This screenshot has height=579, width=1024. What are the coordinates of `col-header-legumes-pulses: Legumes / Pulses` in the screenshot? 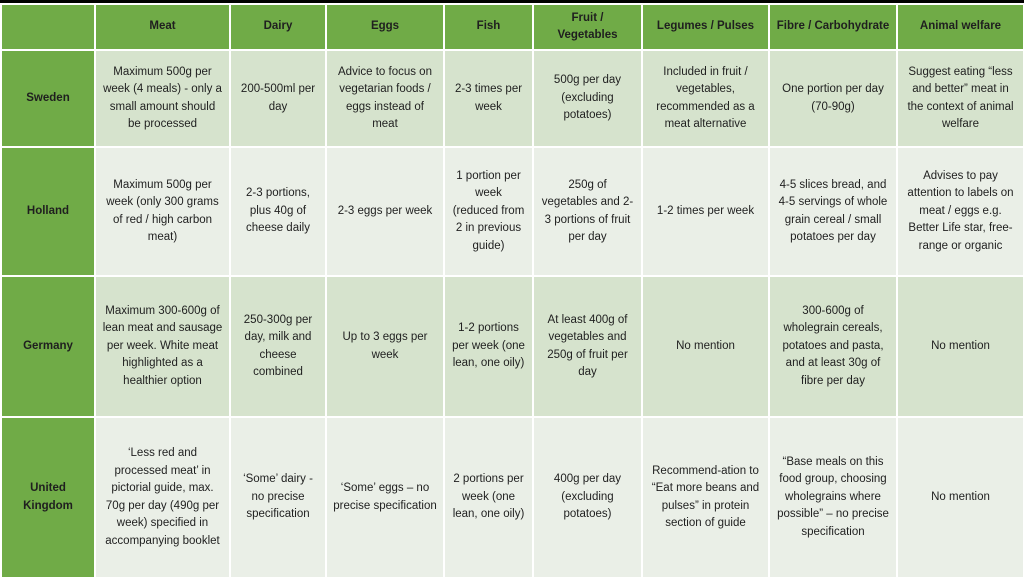 It's located at (705, 27).